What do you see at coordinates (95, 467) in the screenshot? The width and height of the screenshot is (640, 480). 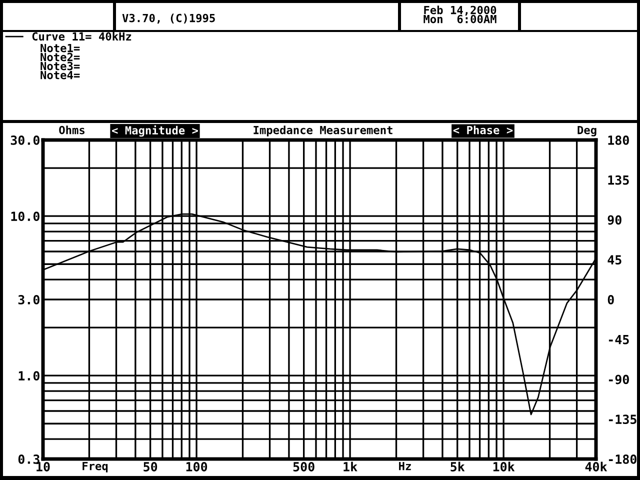 I see `x-axis-title: Freq` at bounding box center [95, 467].